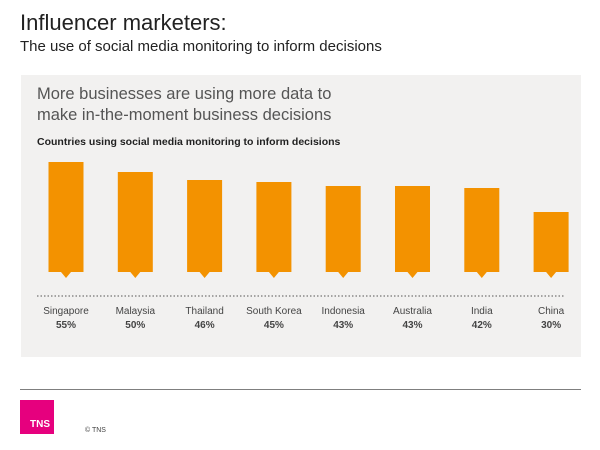  What do you see at coordinates (135, 225) in the screenshot?
I see `bar-malaysia` at bounding box center [135, 225].